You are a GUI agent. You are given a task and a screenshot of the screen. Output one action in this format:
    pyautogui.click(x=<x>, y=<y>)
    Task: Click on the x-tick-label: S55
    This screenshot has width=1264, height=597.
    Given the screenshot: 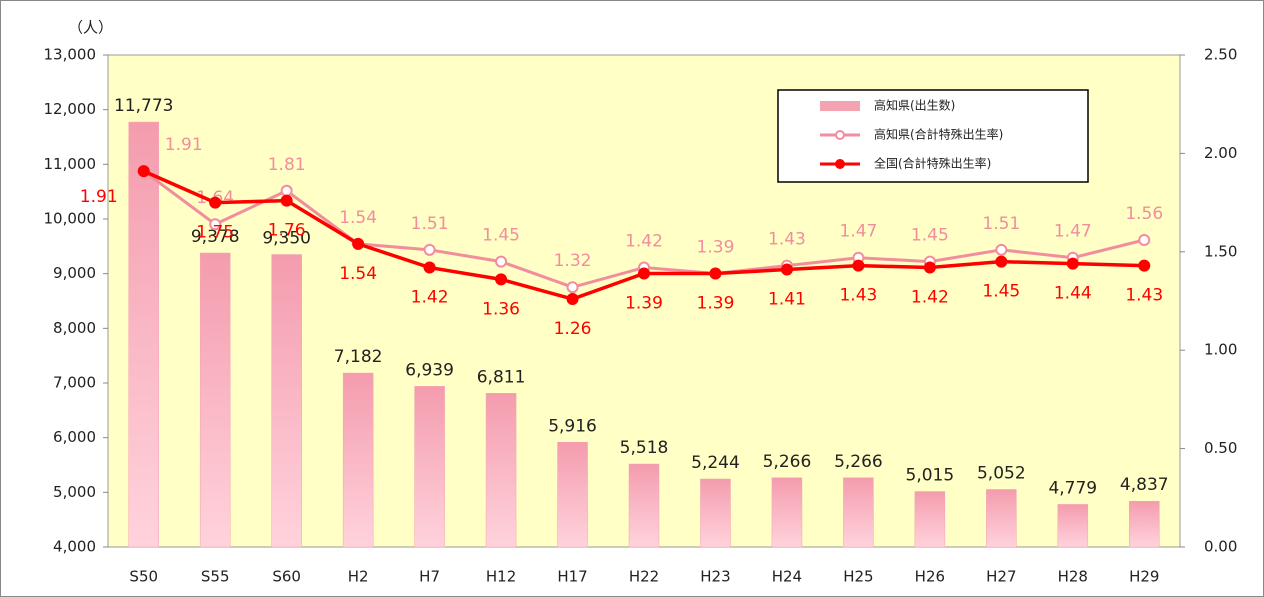 What is the action you would take?
    pyautogui.click(x=215, y=577)
    